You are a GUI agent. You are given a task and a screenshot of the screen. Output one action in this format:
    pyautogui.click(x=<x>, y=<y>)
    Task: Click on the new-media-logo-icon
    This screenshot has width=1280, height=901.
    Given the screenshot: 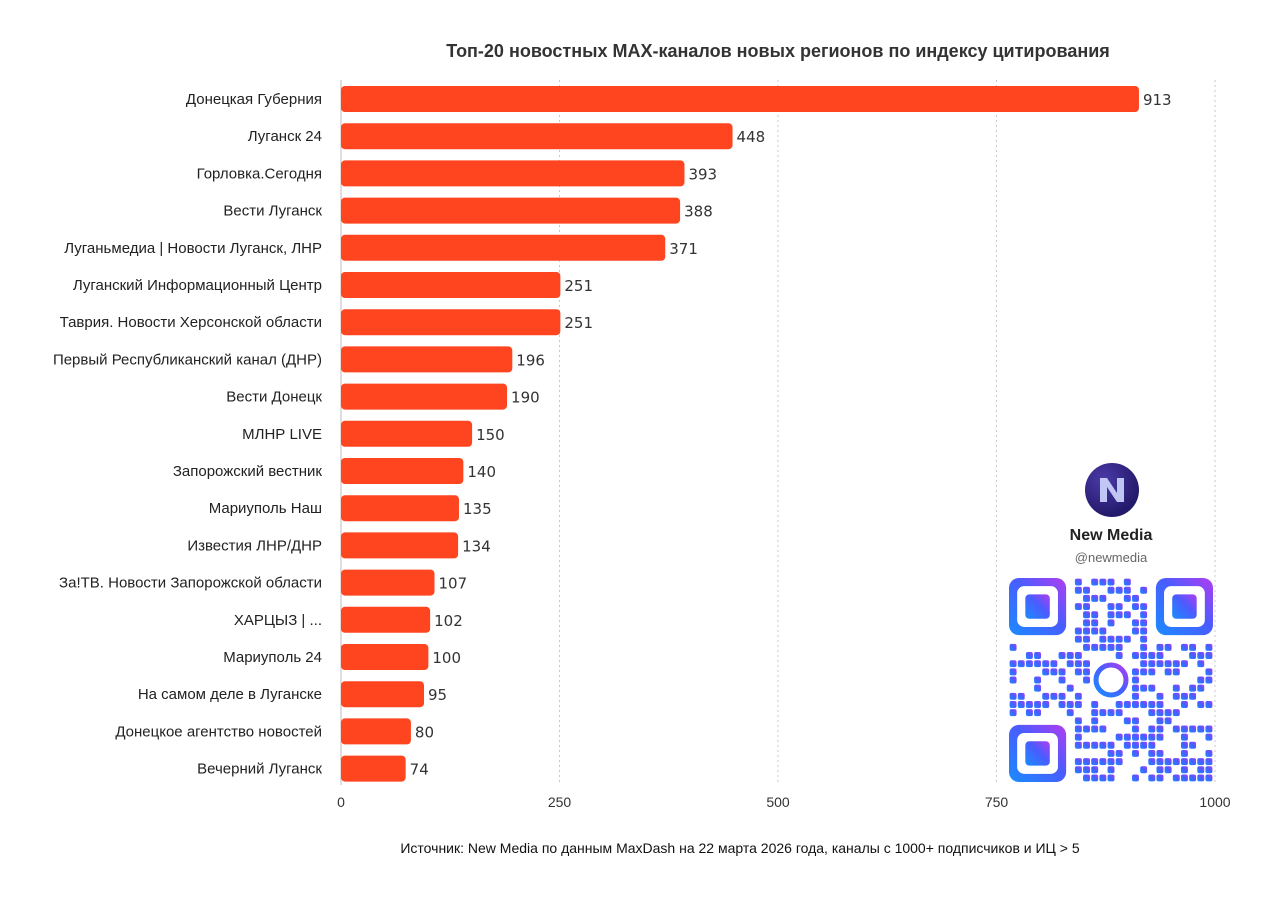 What is the action you would take?
    pyautogui.click(x=1112, y=490)
    